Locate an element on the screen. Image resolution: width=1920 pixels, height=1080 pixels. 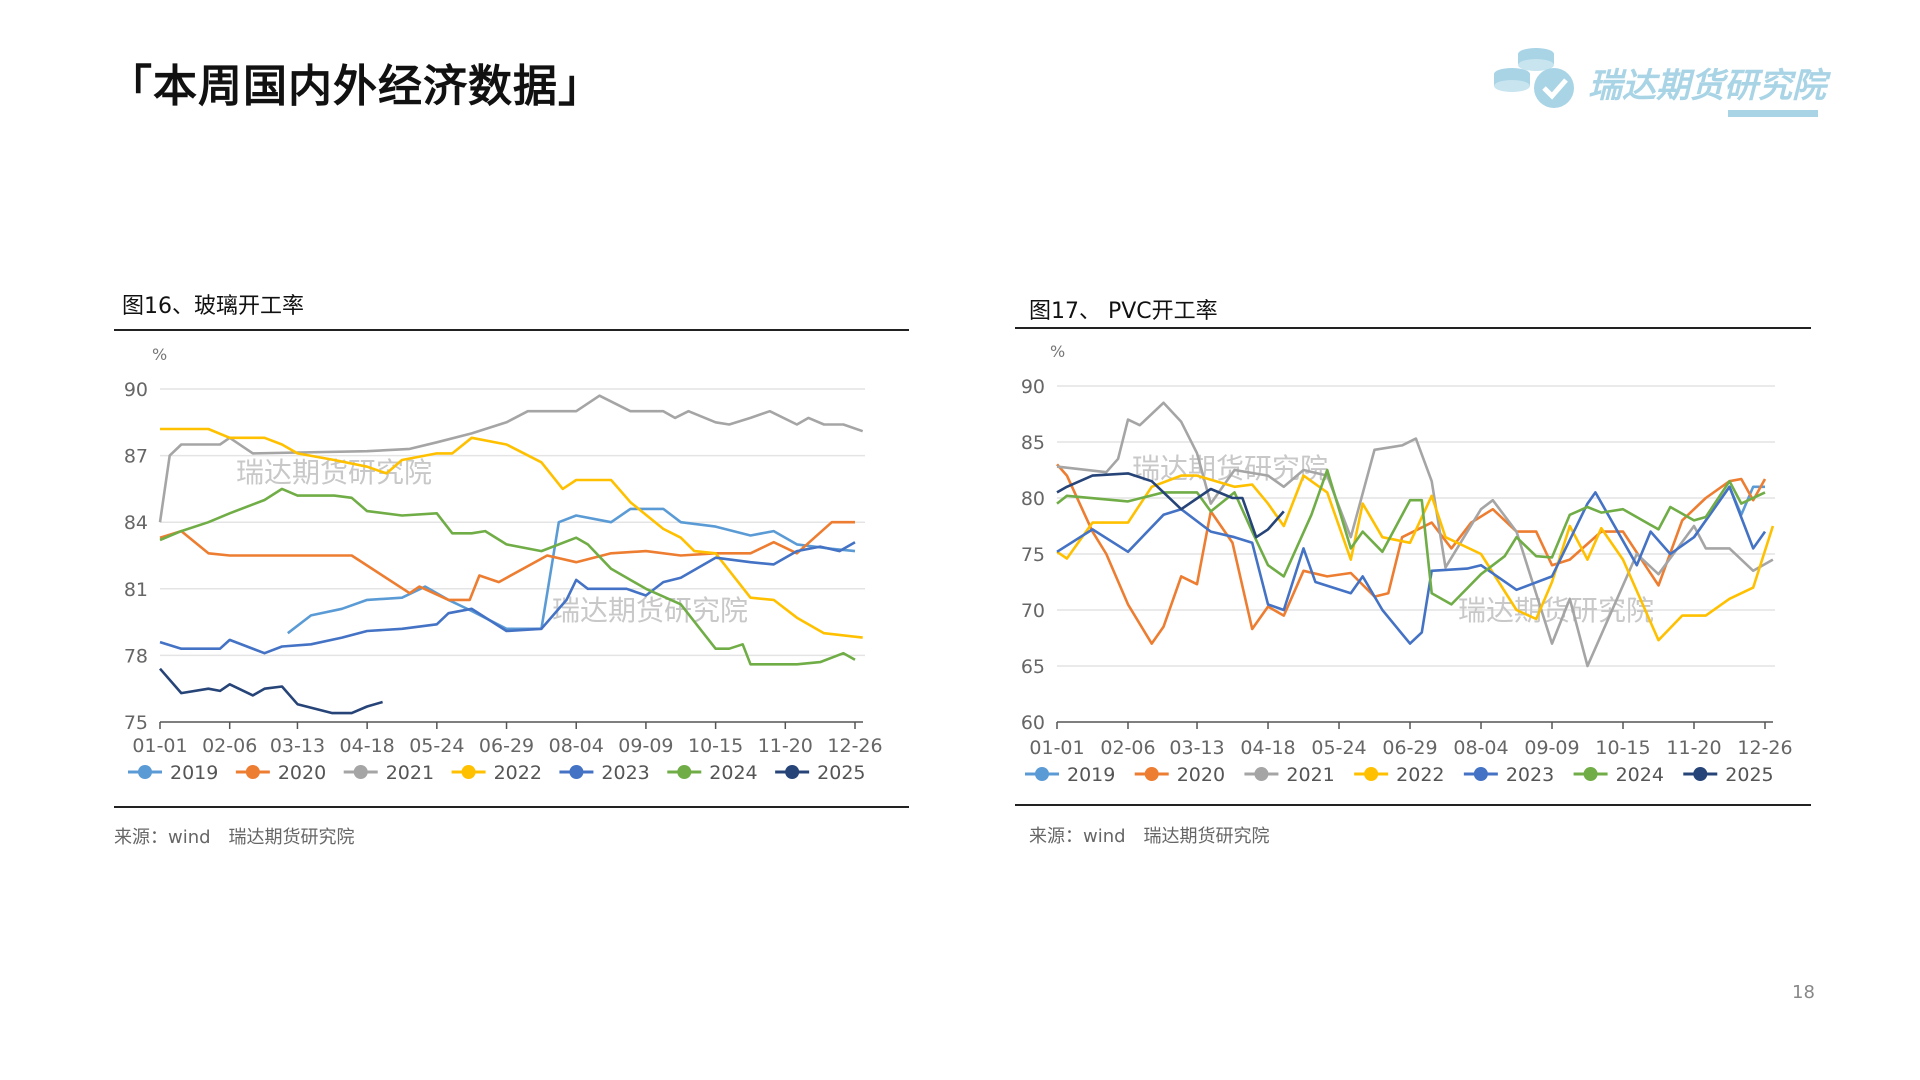
logo-text: 瑞达期货研究院 is located at coordinates (1707, 86).